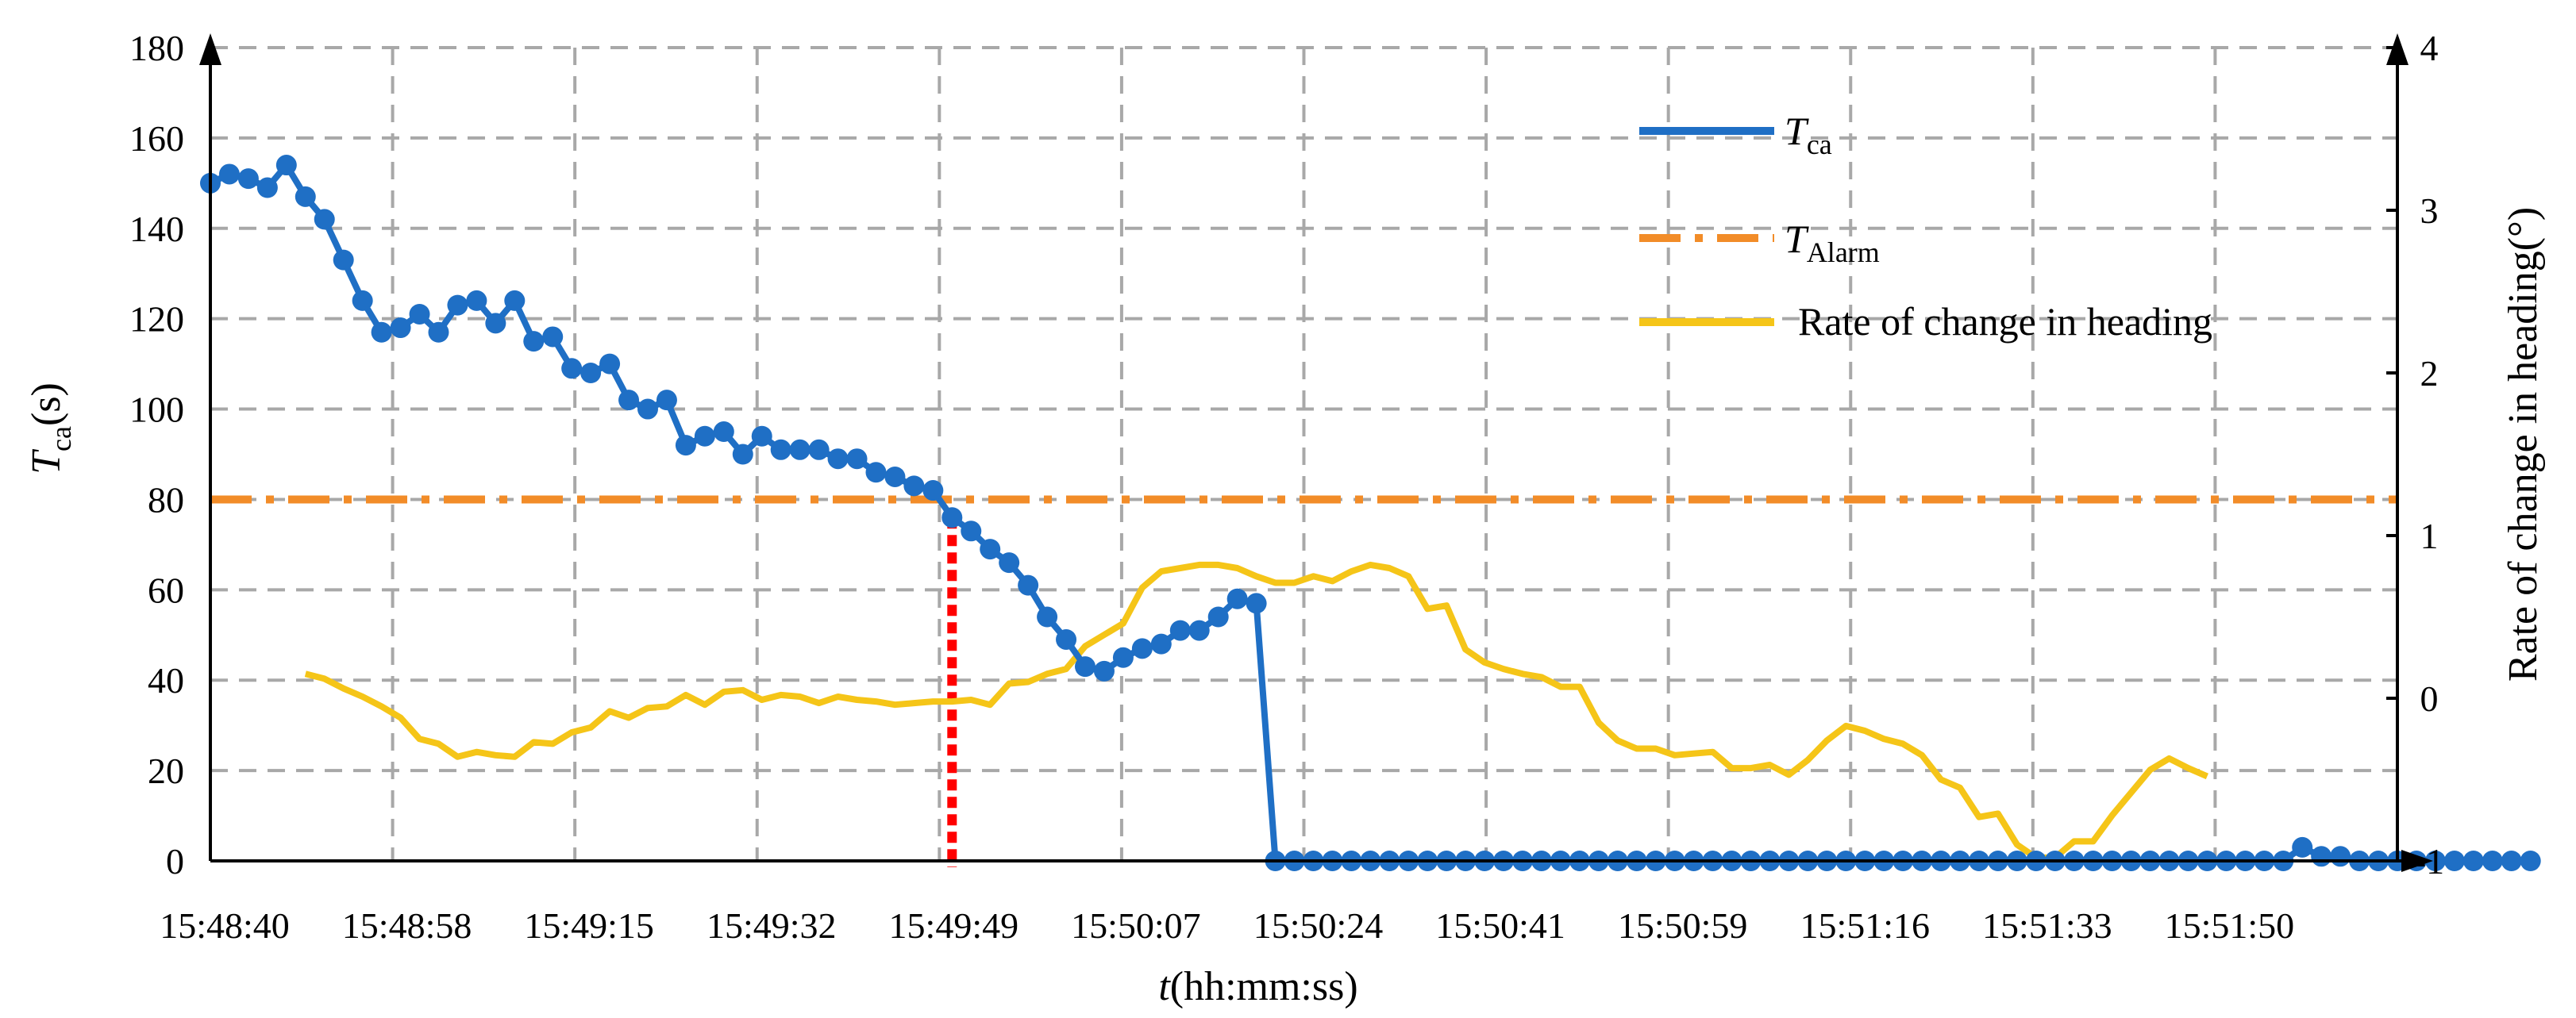 Image resolution: width=2576 pixels, height=1018 pixels. Describe the element at coordinates (589, 925) in the screenshot. I see `x-tick-label: 15:49:15` at that location.